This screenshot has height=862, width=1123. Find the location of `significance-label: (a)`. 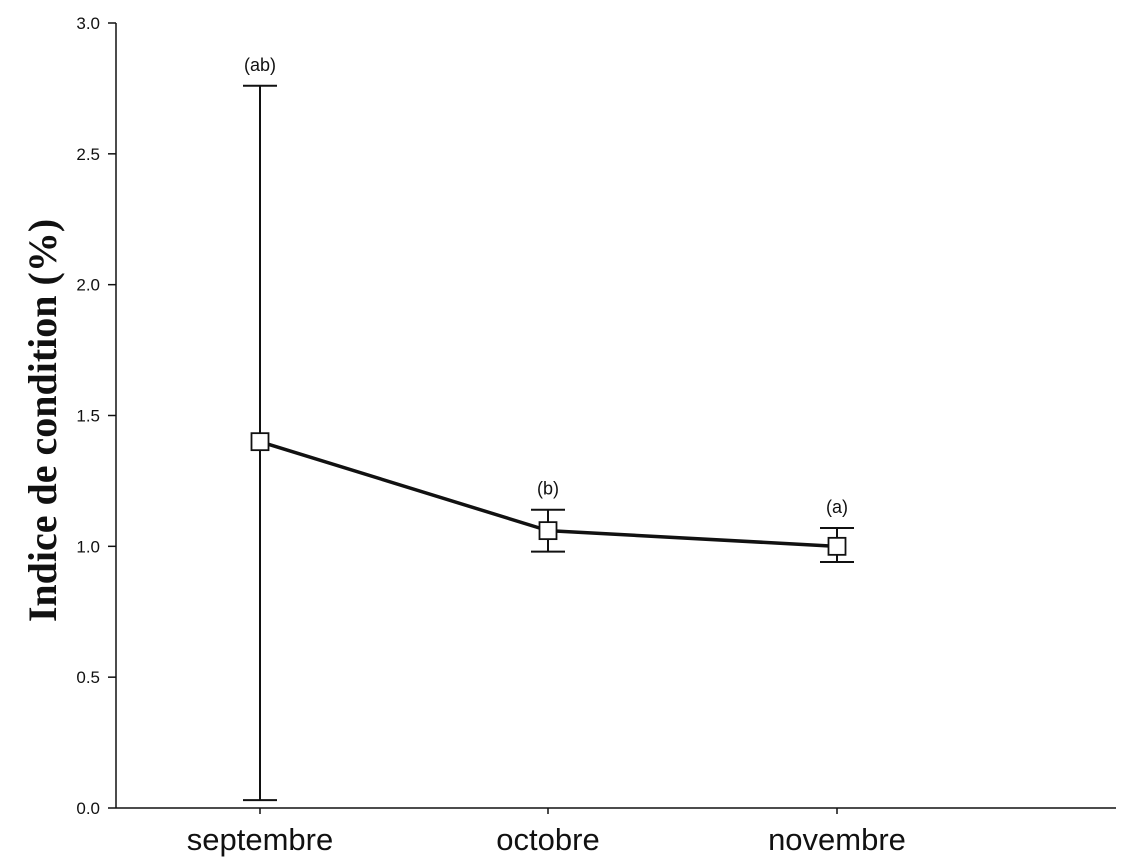

significance-label: (a) is located at coordinates (837, 507).